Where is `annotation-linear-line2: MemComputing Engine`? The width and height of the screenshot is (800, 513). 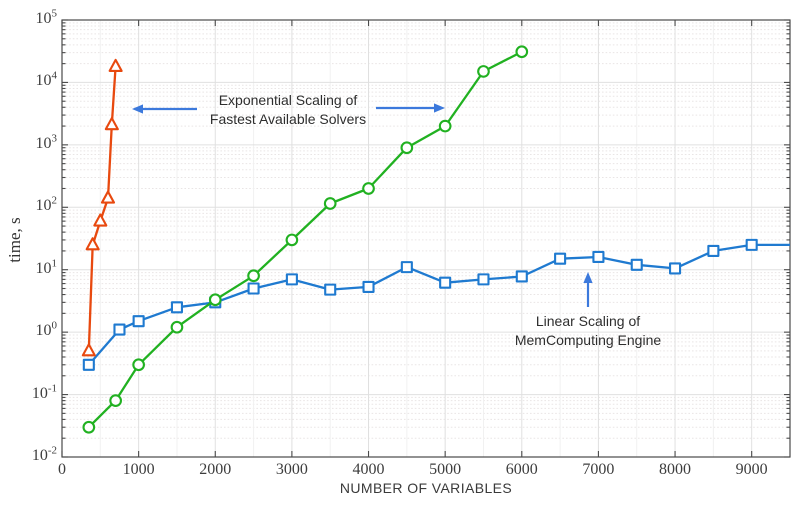 annotation-linear-line2: MemComputing Engine is located at coordinates (588, 340).